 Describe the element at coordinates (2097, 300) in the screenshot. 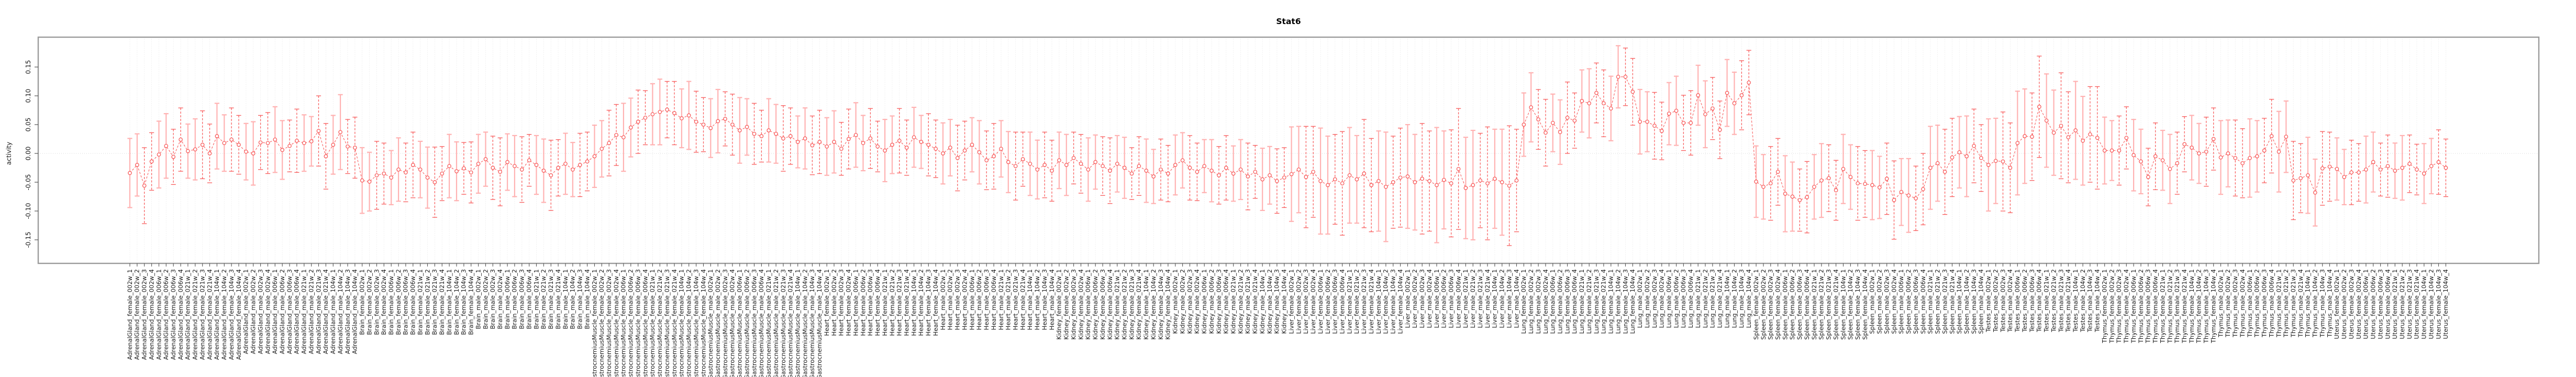

I see `x-tick-label: Testes_male_104w_4` at that location.